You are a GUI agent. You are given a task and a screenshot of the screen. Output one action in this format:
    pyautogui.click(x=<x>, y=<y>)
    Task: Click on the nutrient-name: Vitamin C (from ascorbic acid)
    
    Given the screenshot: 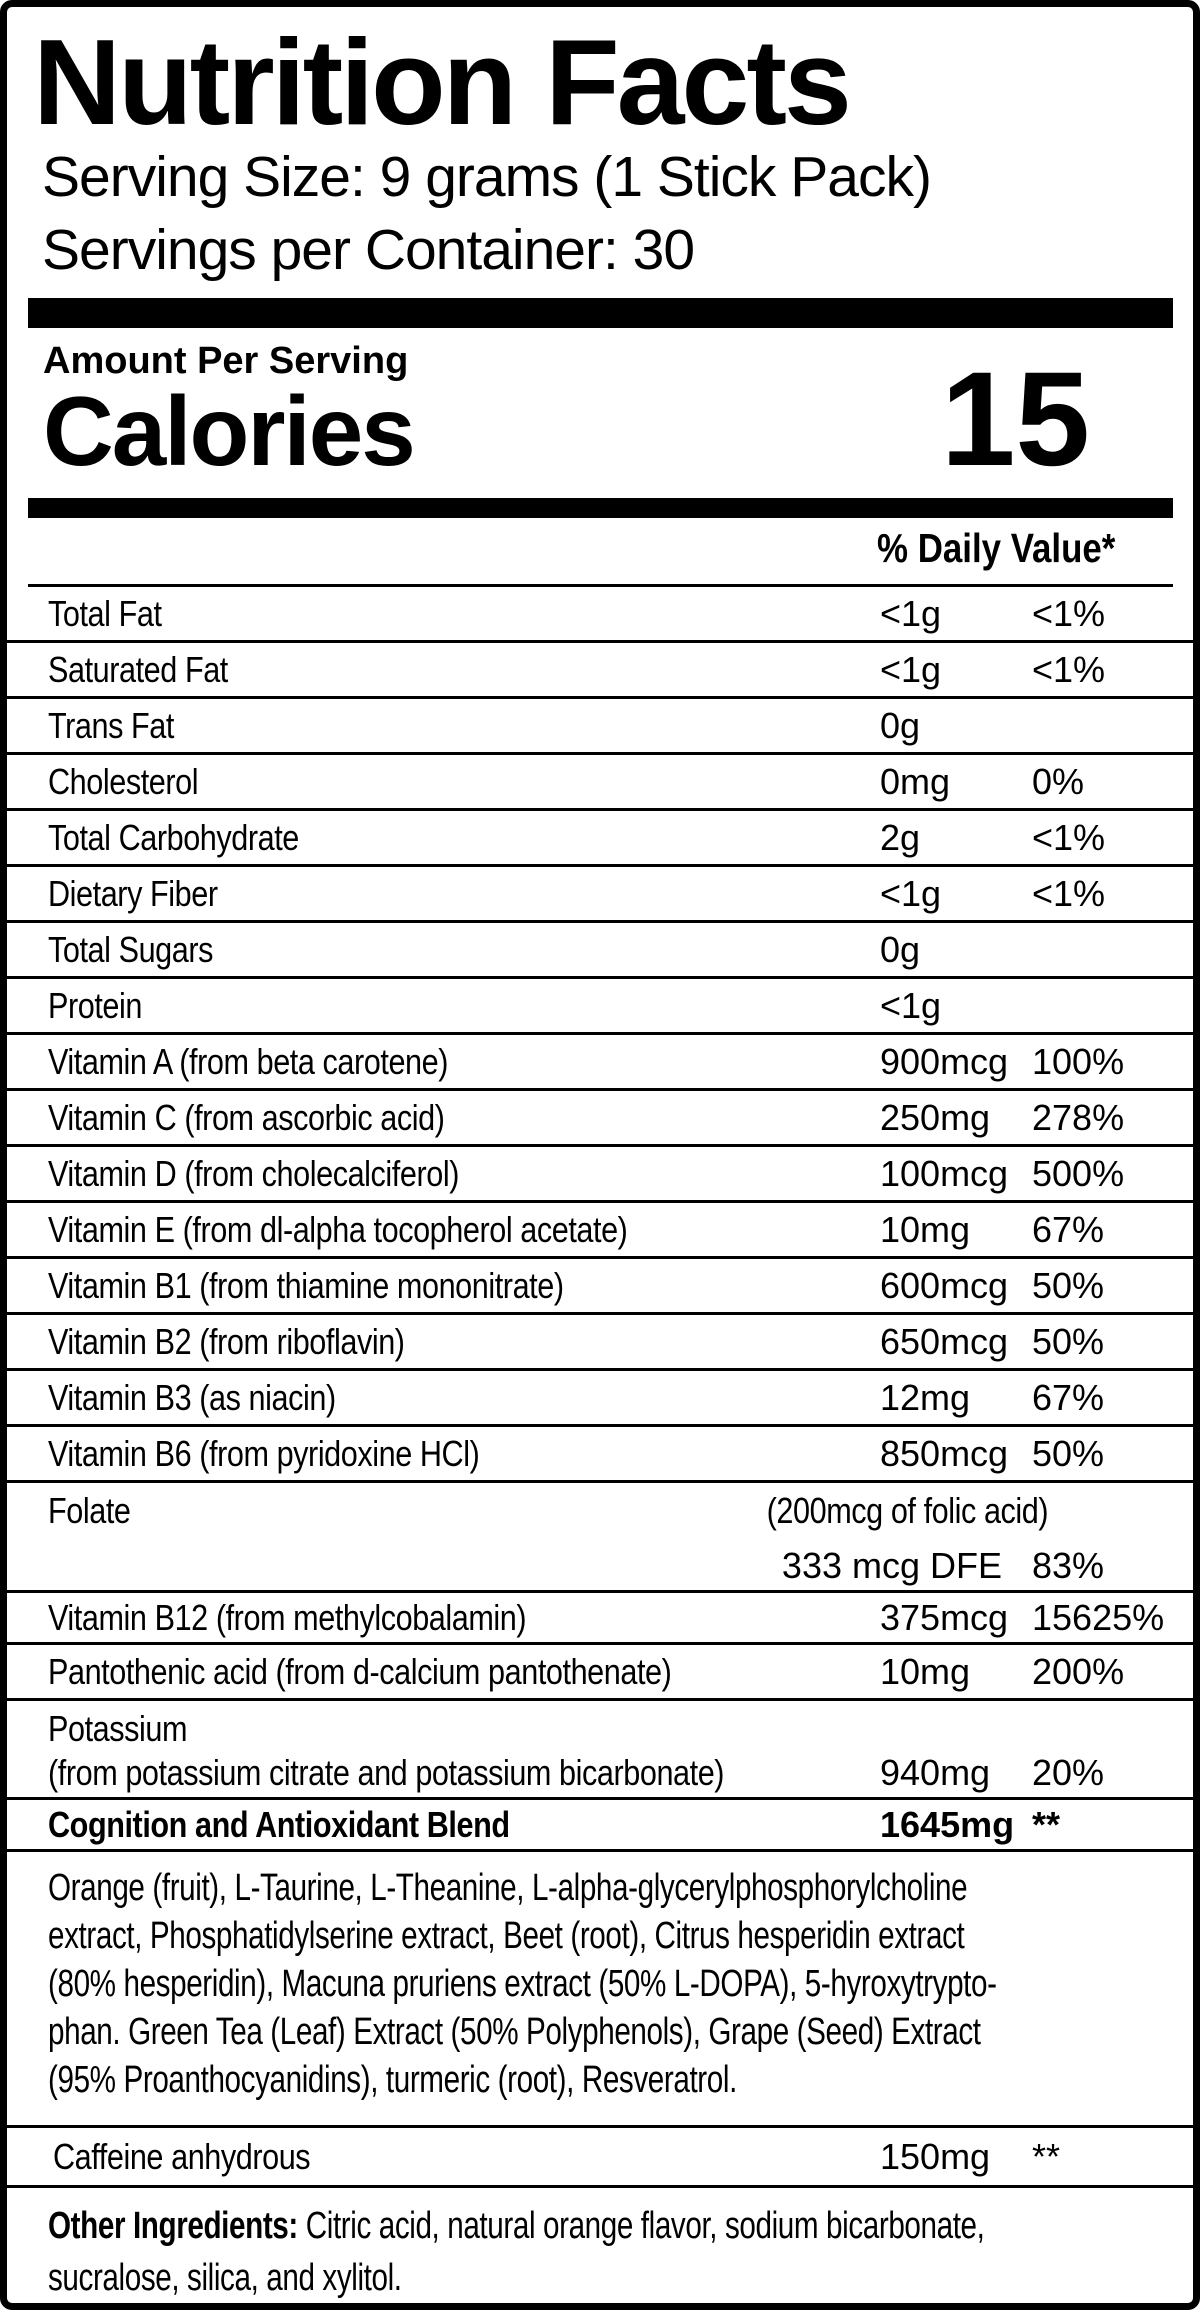 What is the action you would take?
    pyautogui.click(x=246, y=1117)
    